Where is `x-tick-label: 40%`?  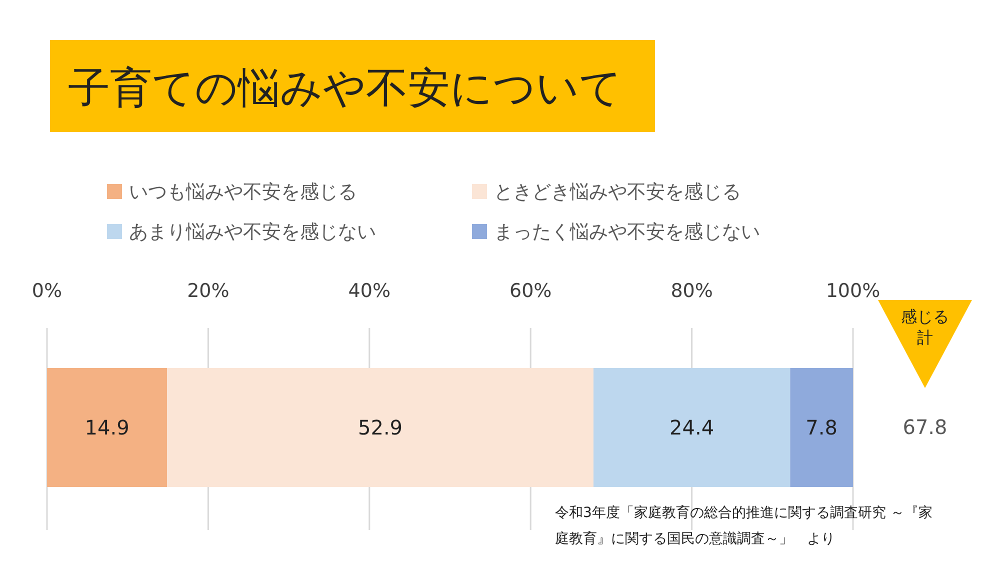 x-tick-label: 40% is located at coordinates (369, 291).